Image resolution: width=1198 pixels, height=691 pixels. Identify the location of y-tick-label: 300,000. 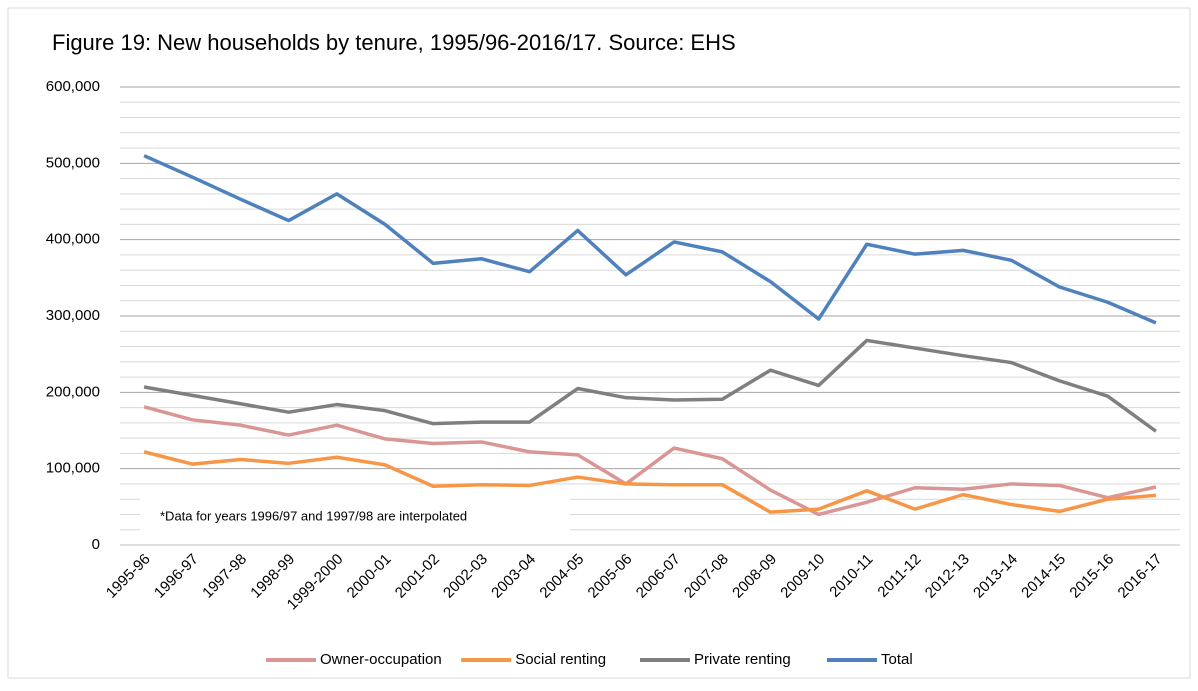
(73, 315).